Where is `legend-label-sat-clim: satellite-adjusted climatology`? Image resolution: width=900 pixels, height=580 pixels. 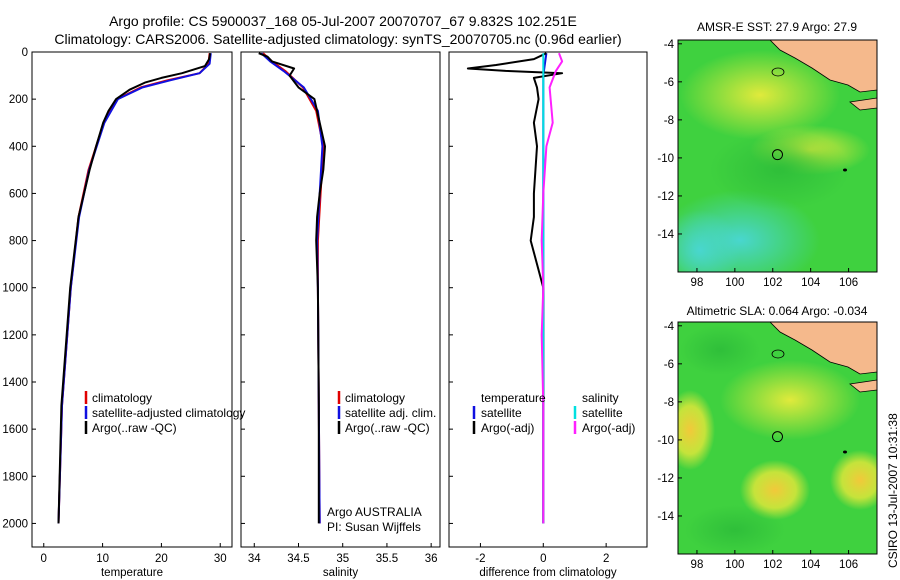
legend-label-sat-clim: satellite-adjusted climatology is located at coordinates (168, 413).